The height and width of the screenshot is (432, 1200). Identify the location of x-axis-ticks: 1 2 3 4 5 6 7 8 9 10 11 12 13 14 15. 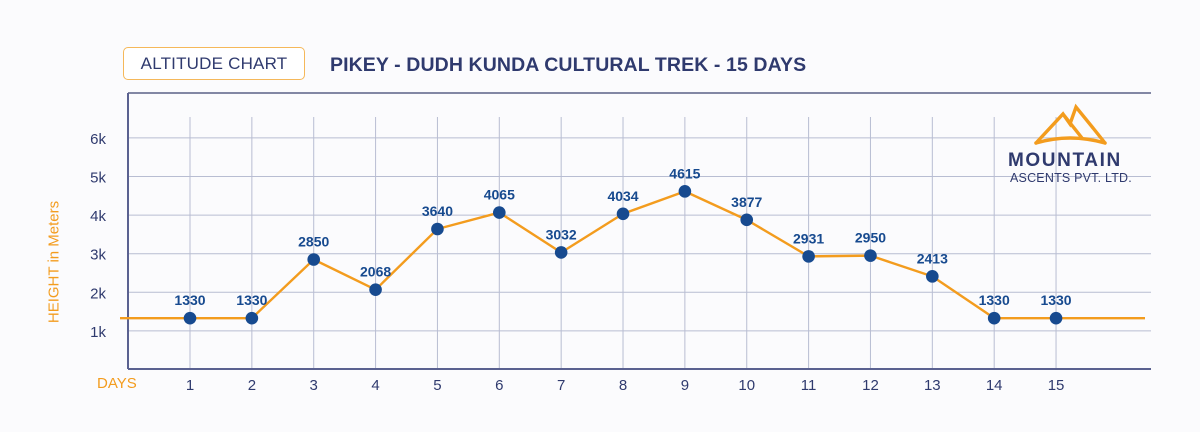
(625, 385).